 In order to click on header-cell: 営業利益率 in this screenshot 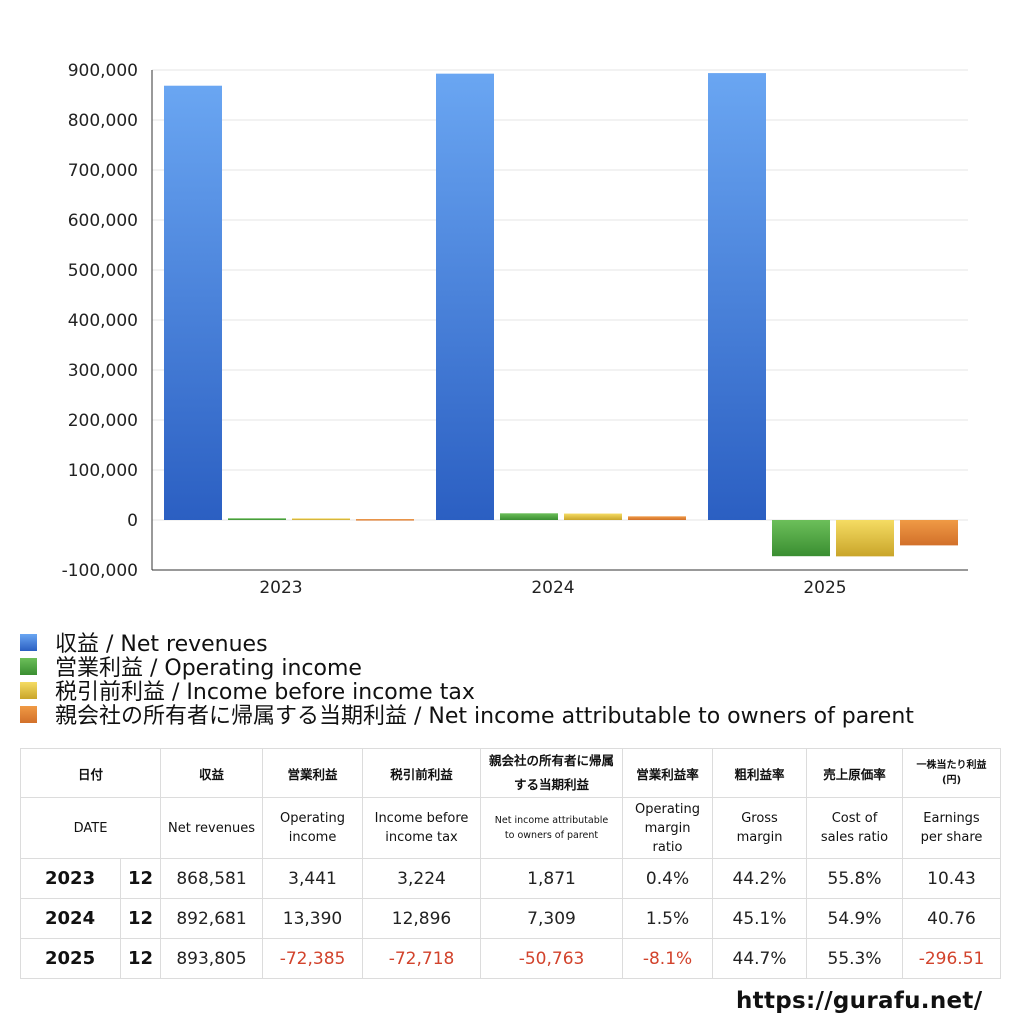, I will do `click(668, 773)`.